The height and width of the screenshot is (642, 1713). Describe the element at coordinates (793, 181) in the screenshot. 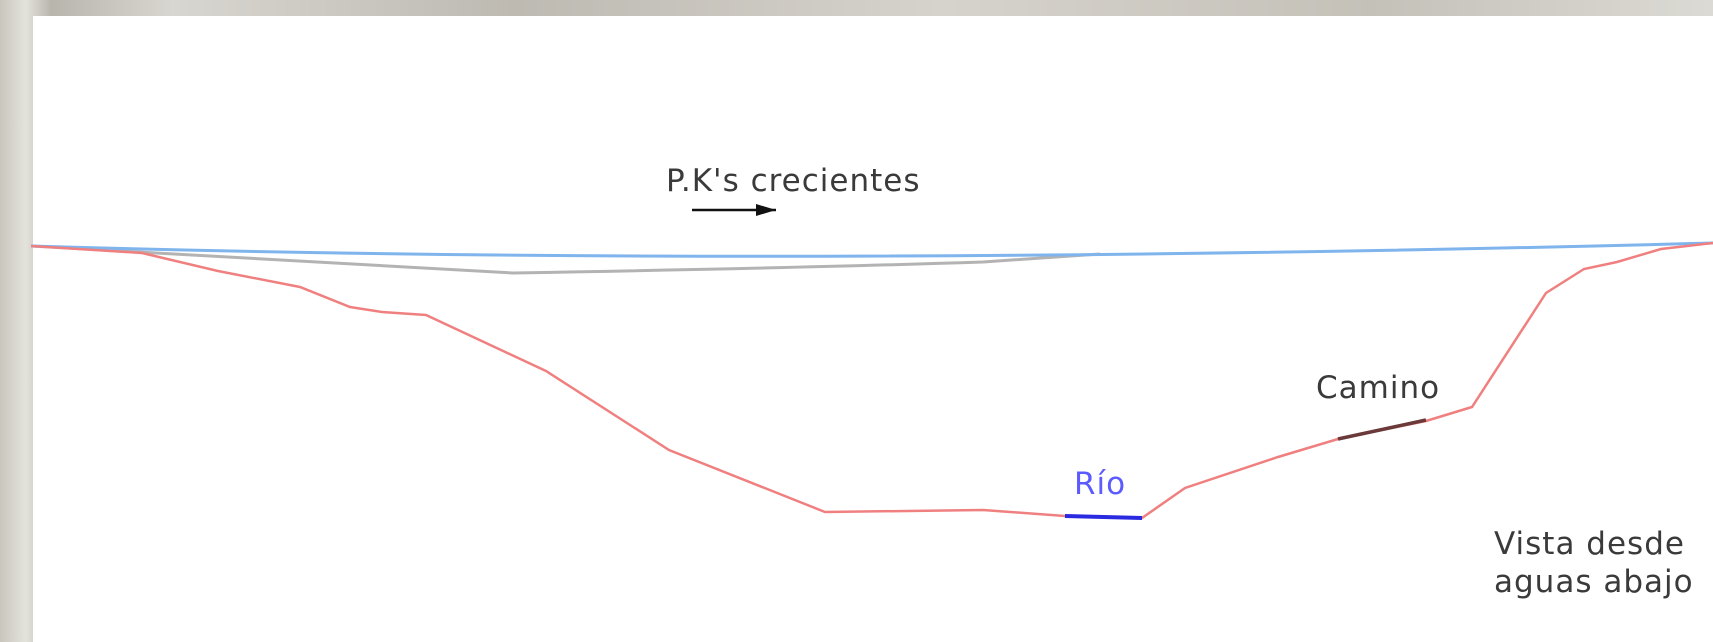

I see `direction-label: P.K's crecientes` at that location.